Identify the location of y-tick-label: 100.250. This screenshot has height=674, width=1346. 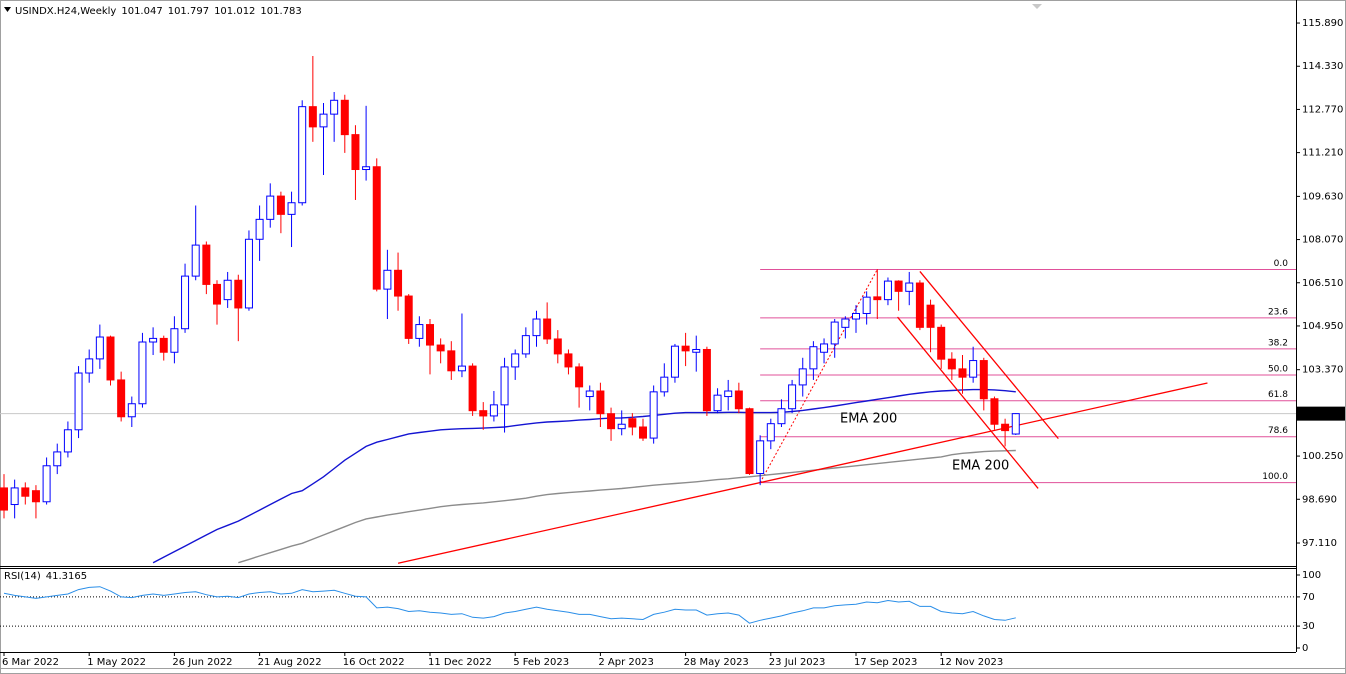
(1322, 456).